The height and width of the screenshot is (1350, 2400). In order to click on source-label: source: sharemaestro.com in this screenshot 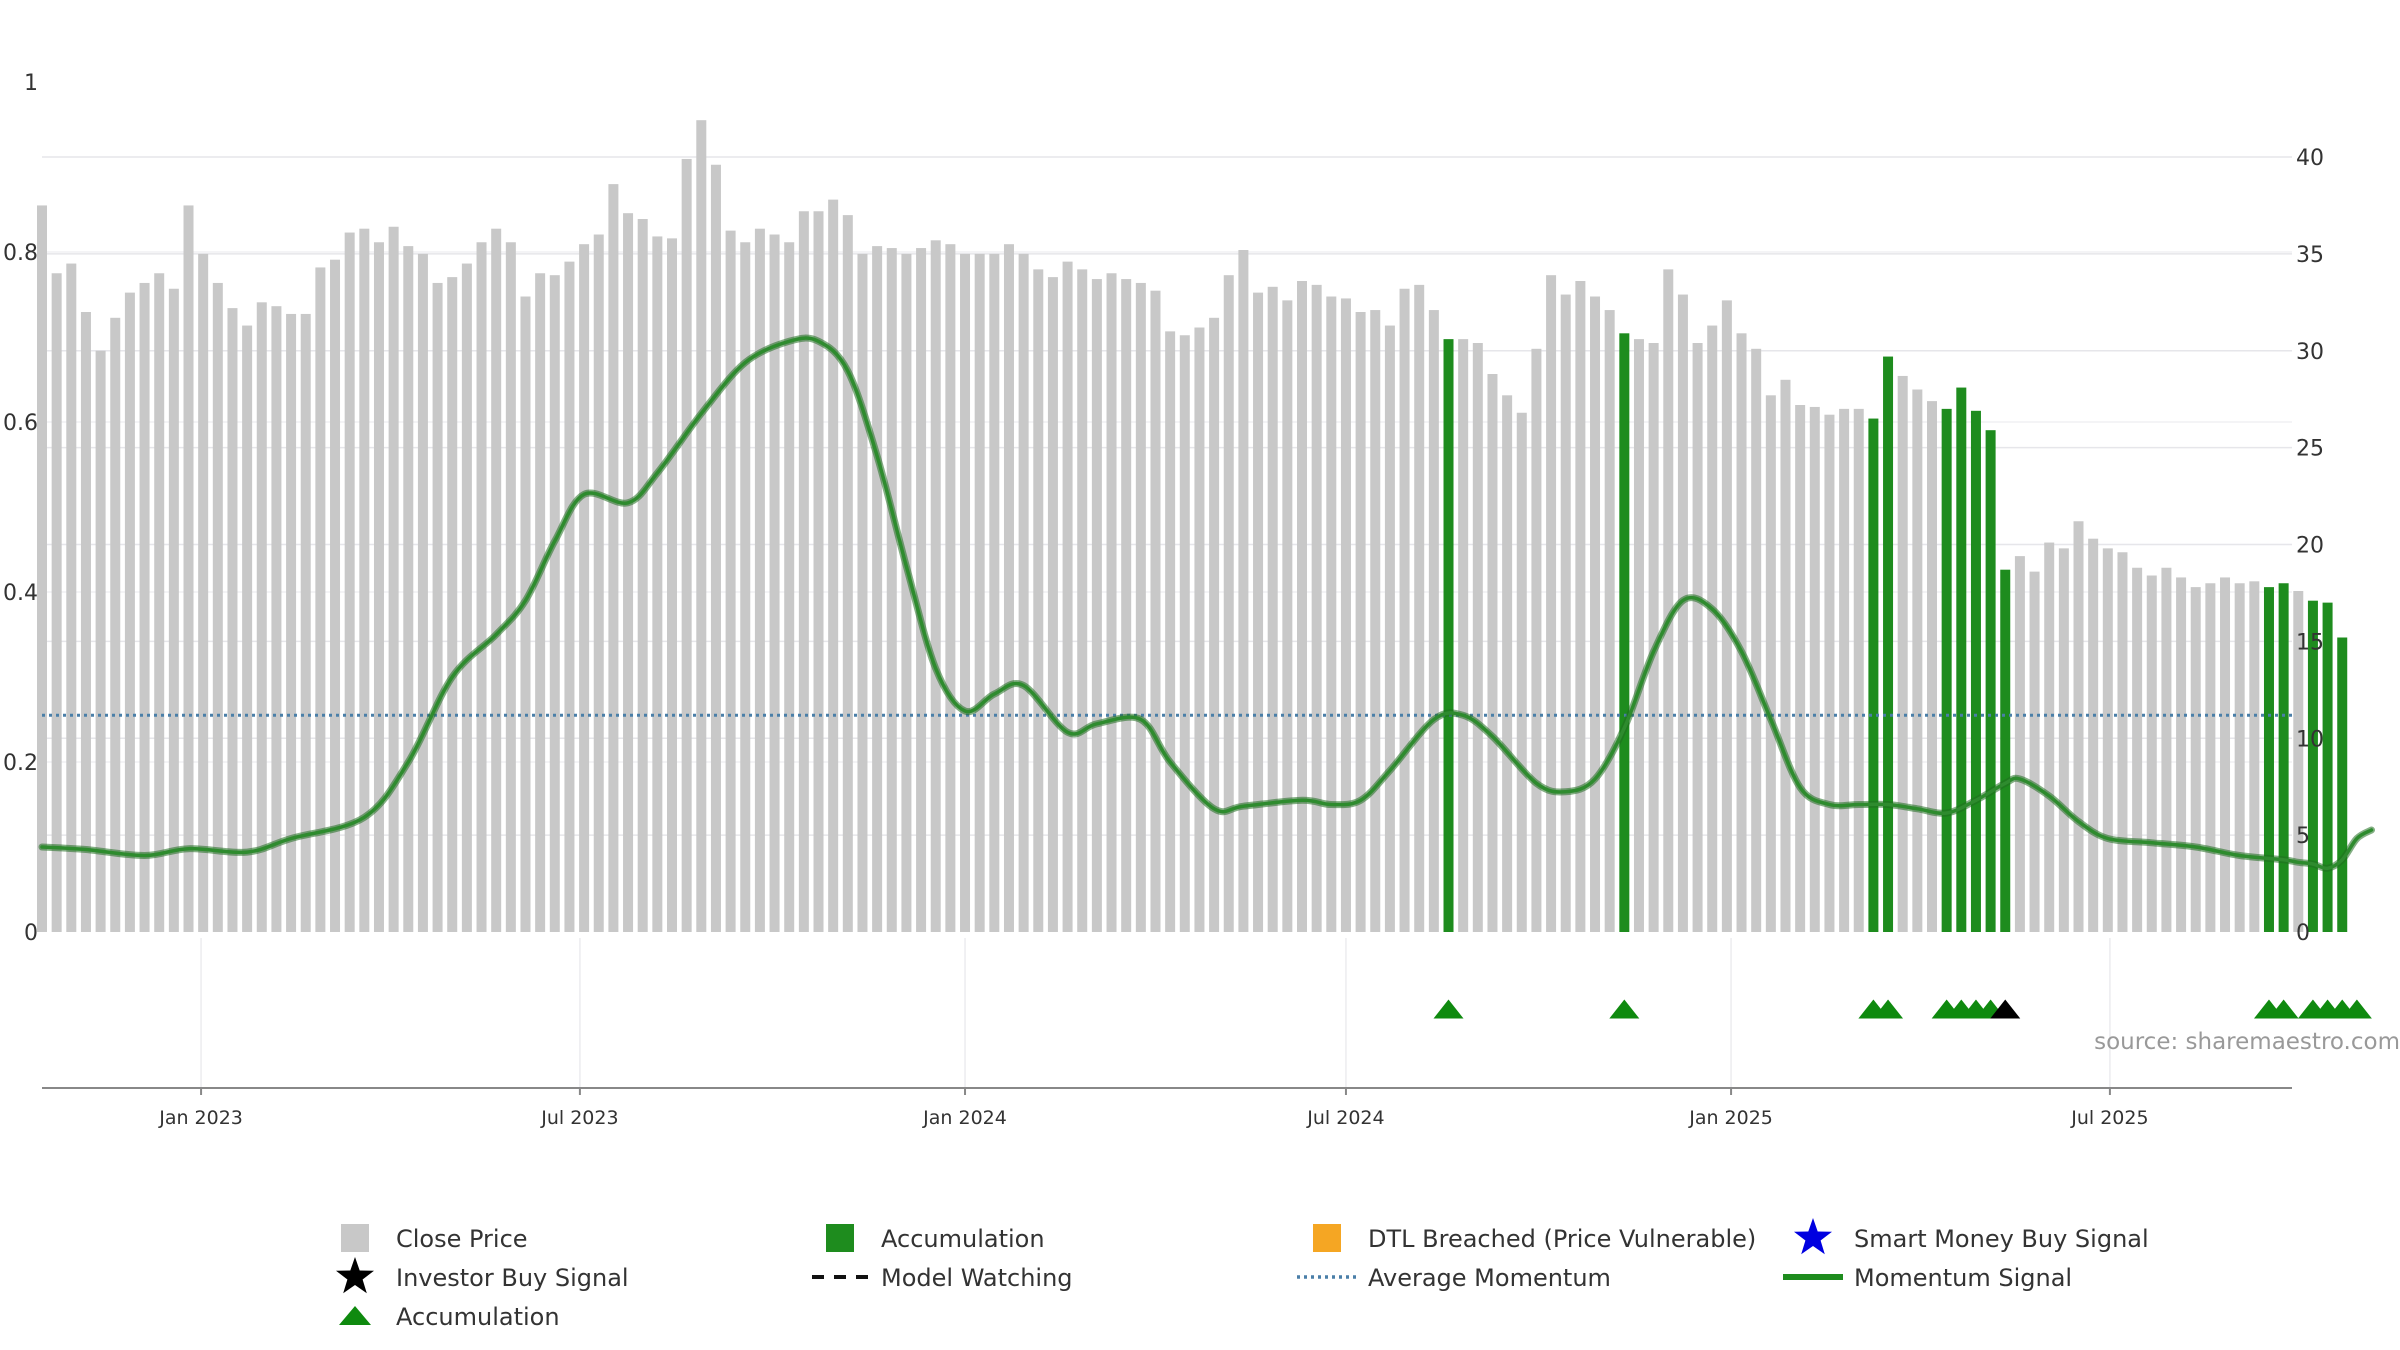, I will do `click(2247, 1042)`.